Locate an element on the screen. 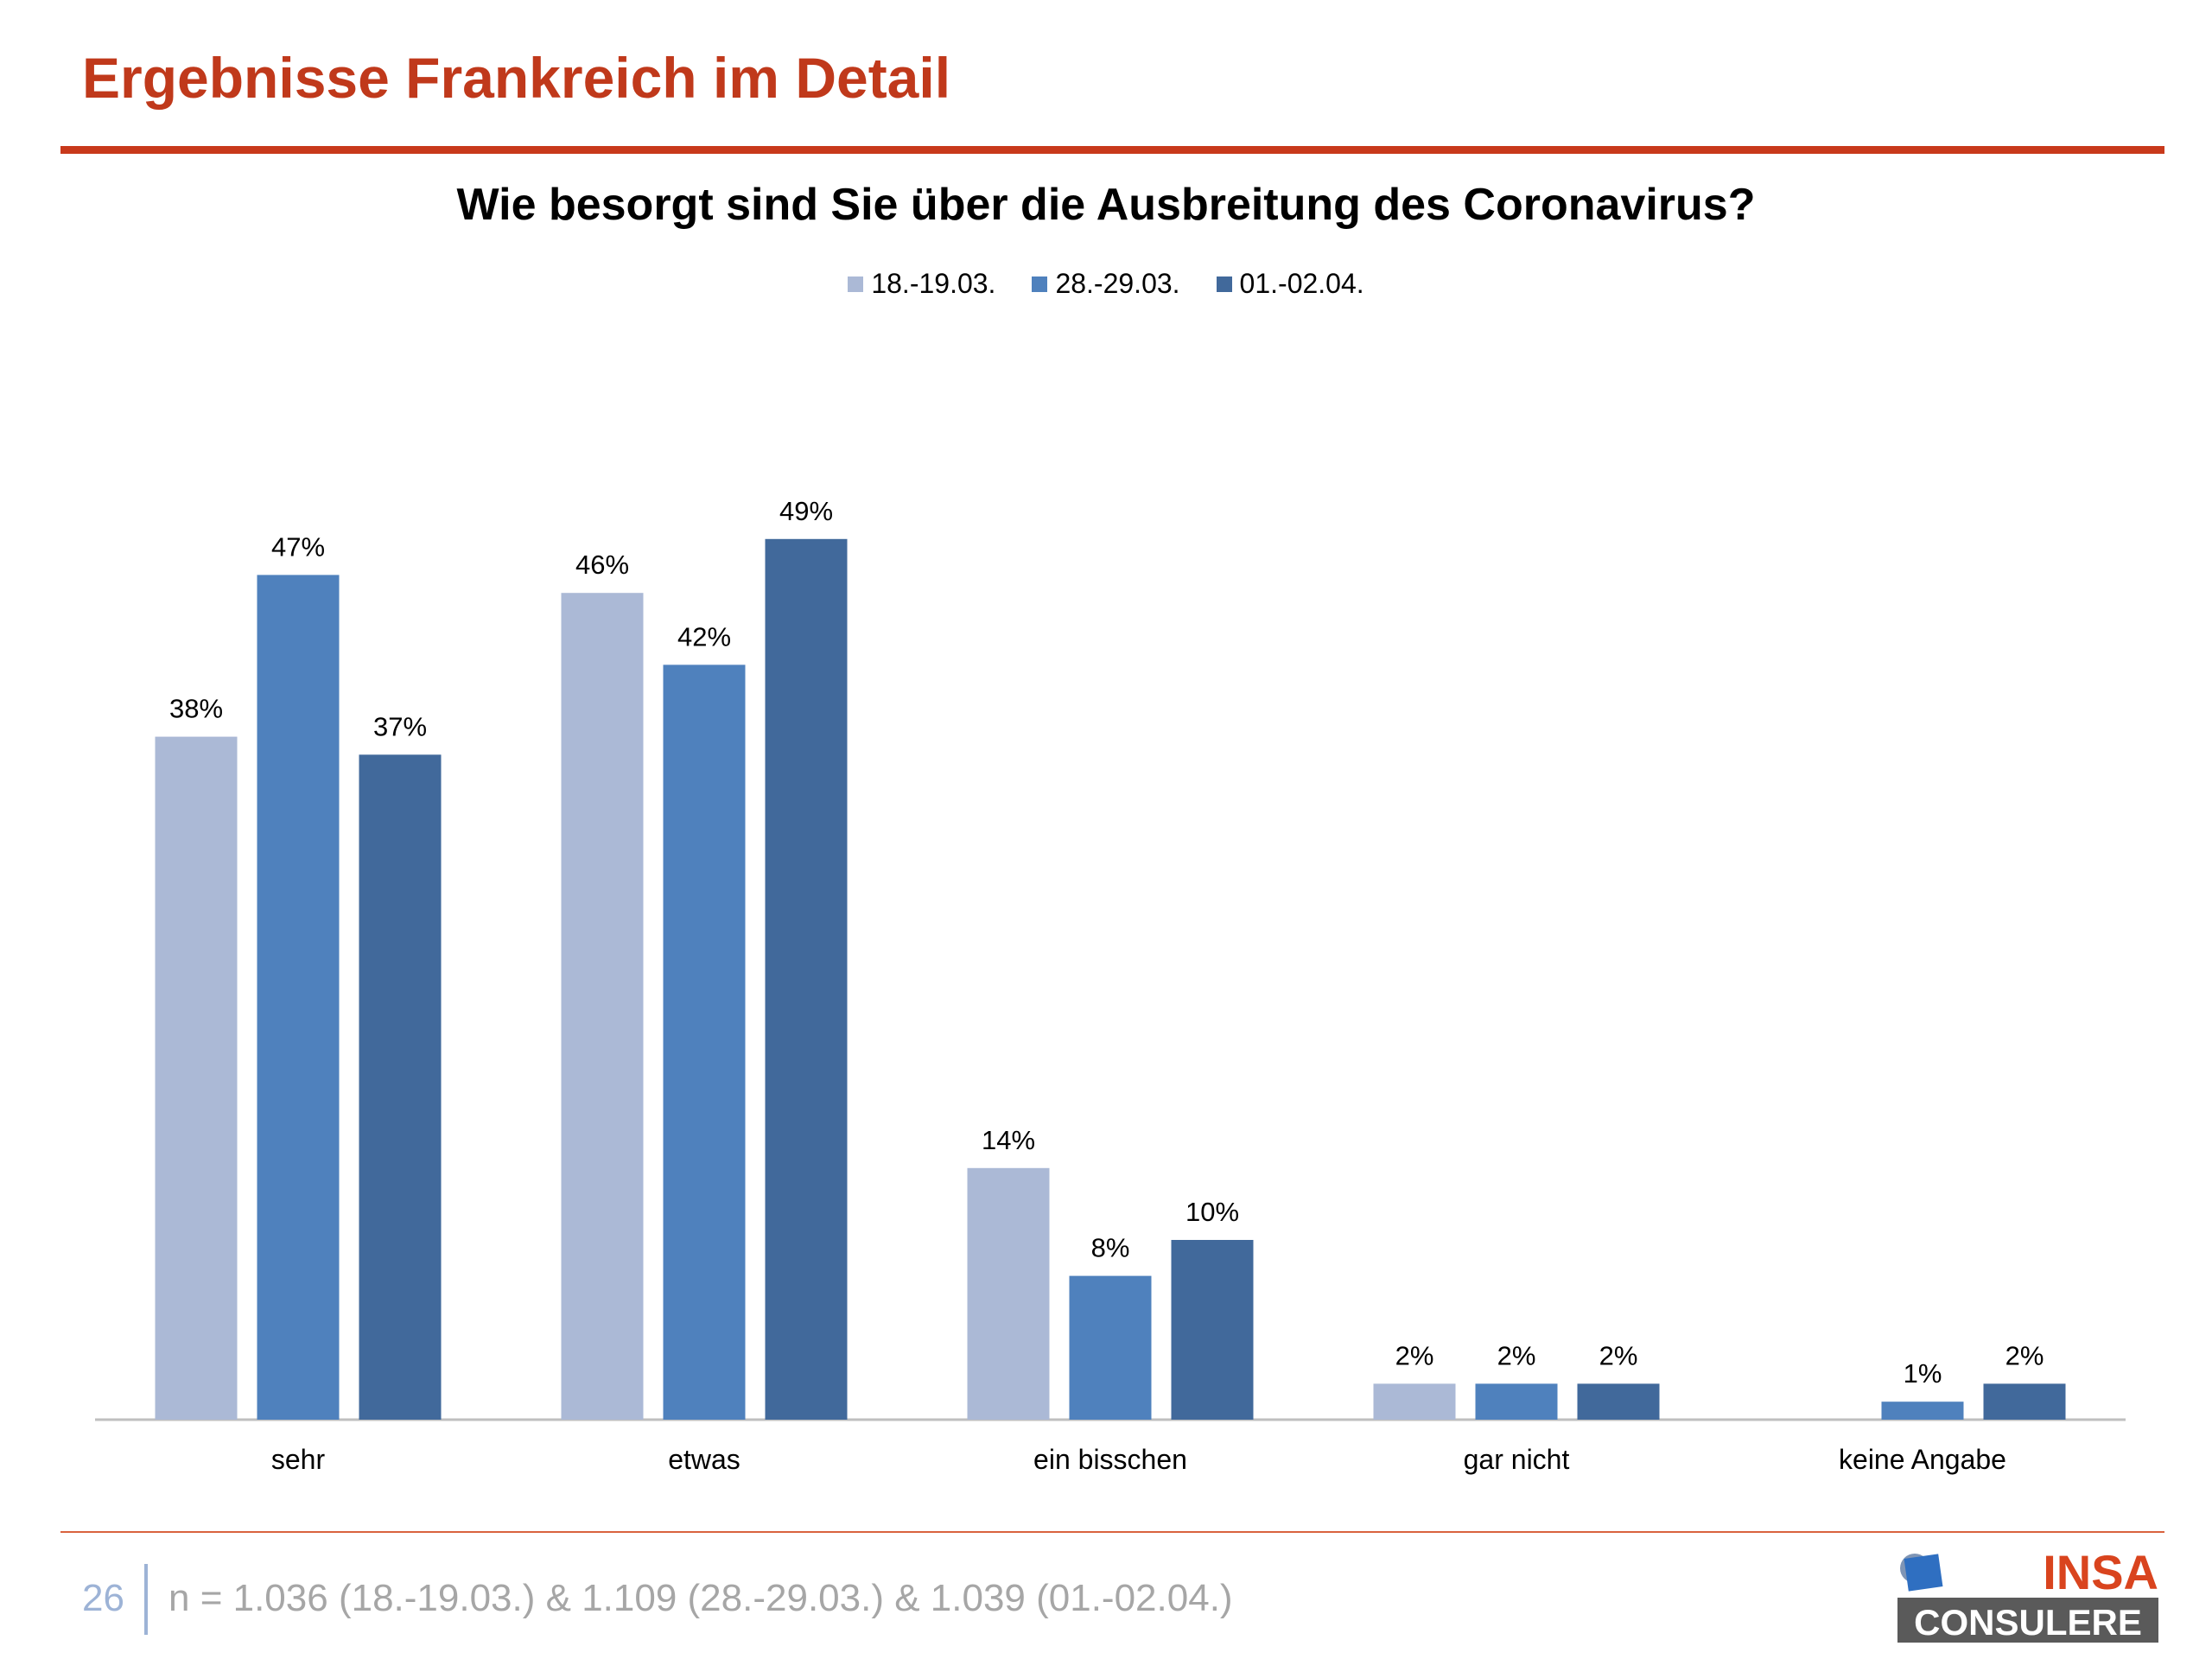  legend-label-series-3: 01.-02.04. is located at coordinates (1301, 283).